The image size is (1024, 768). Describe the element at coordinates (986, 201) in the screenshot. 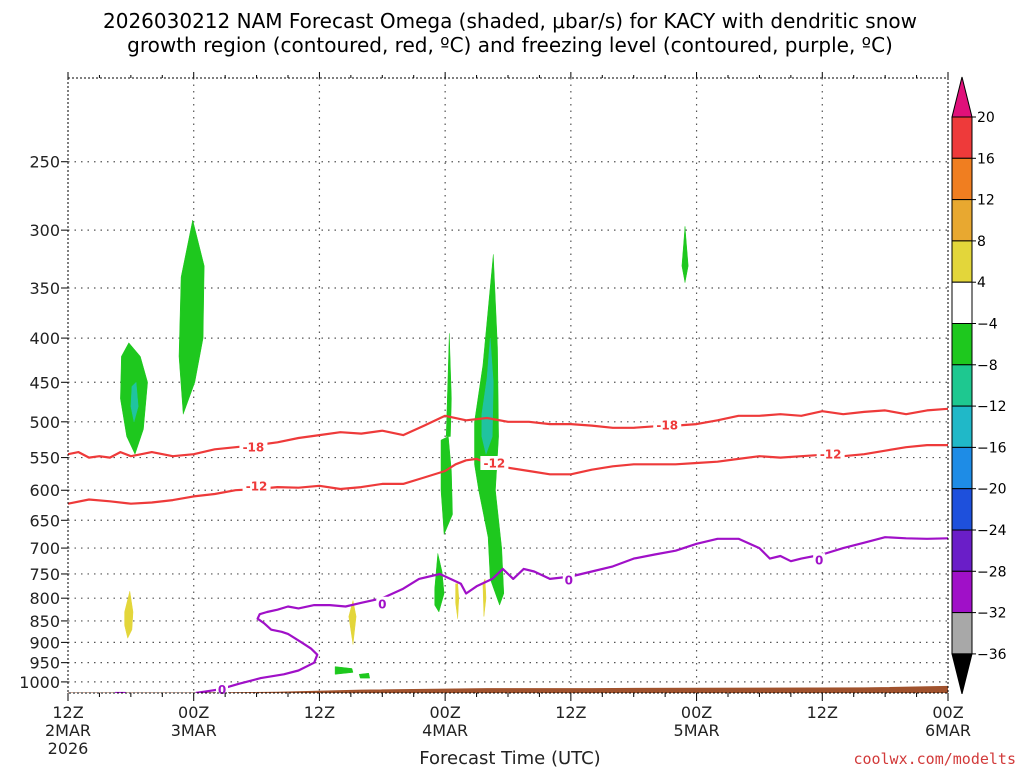

I see `colorbar-label: 12` at that location.